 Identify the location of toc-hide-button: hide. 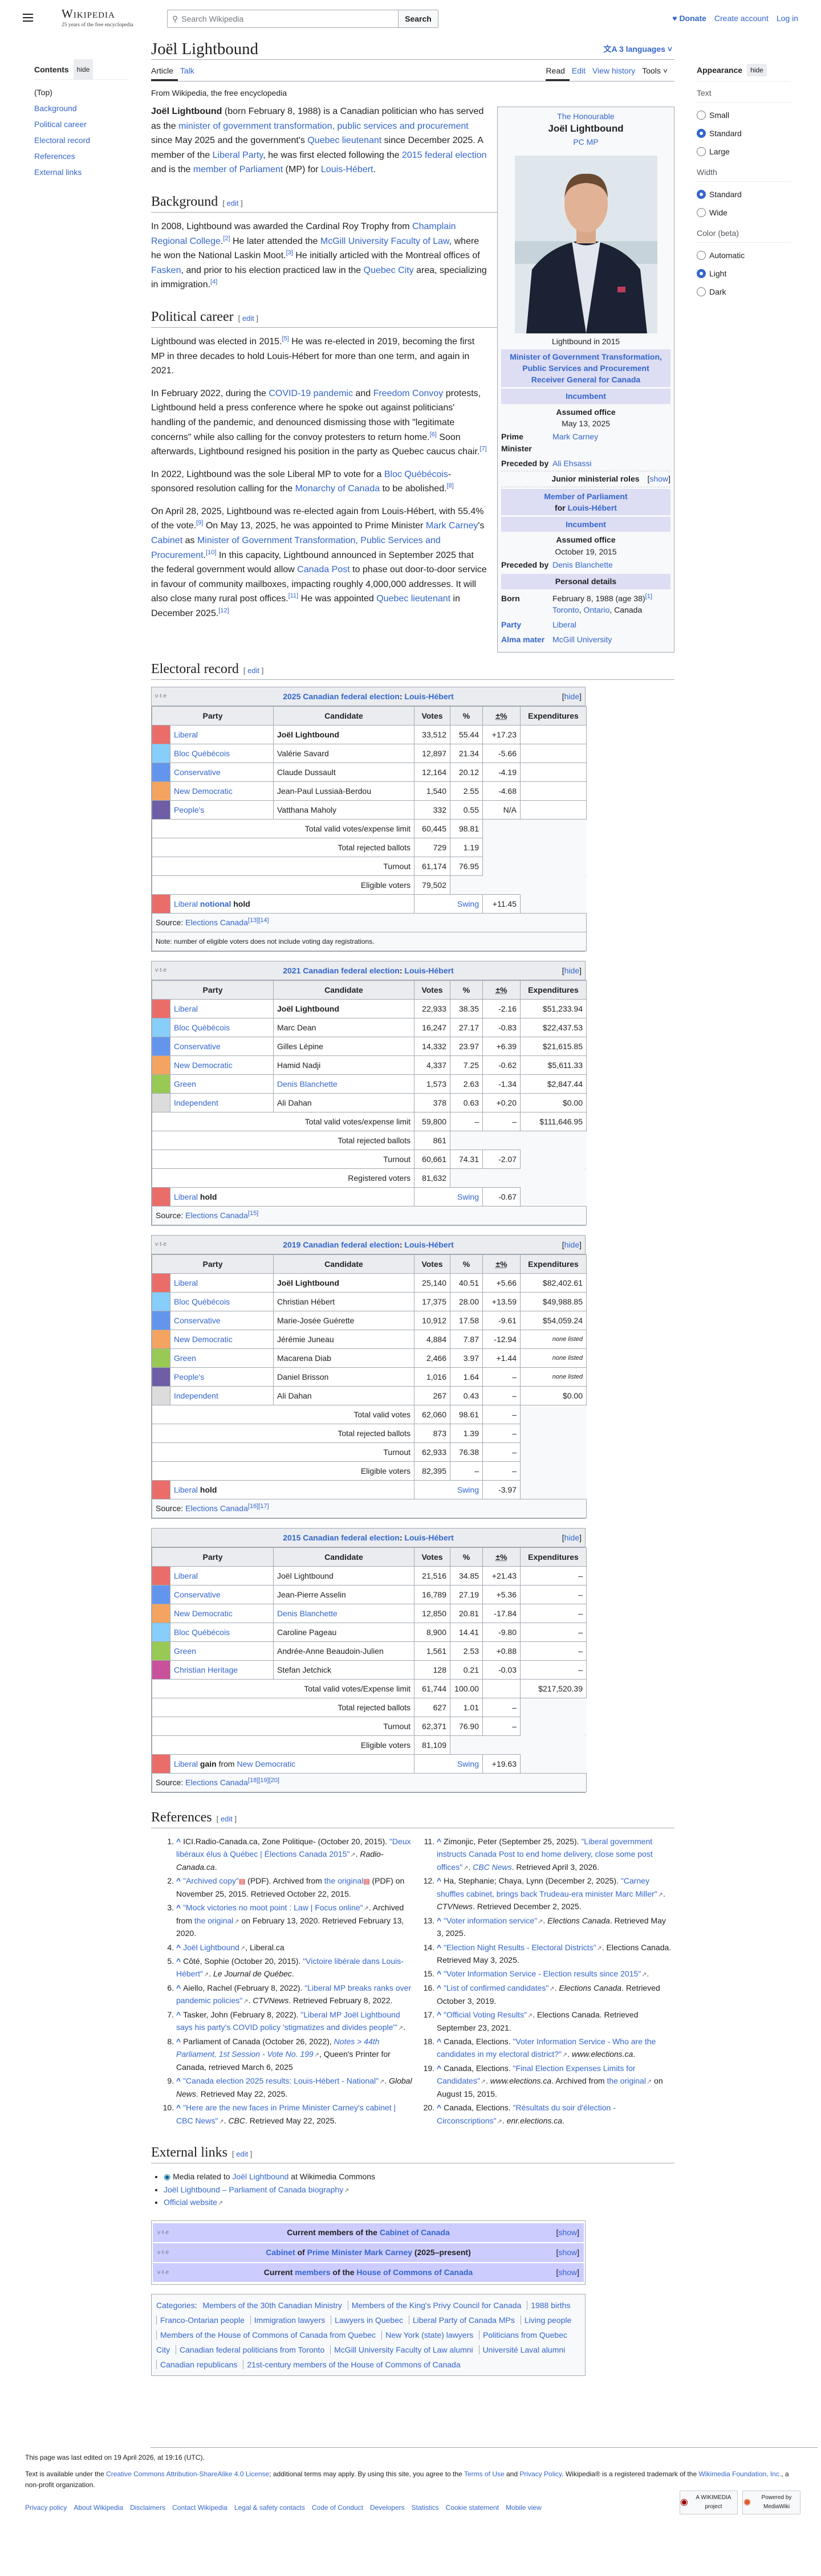
(83, 69).